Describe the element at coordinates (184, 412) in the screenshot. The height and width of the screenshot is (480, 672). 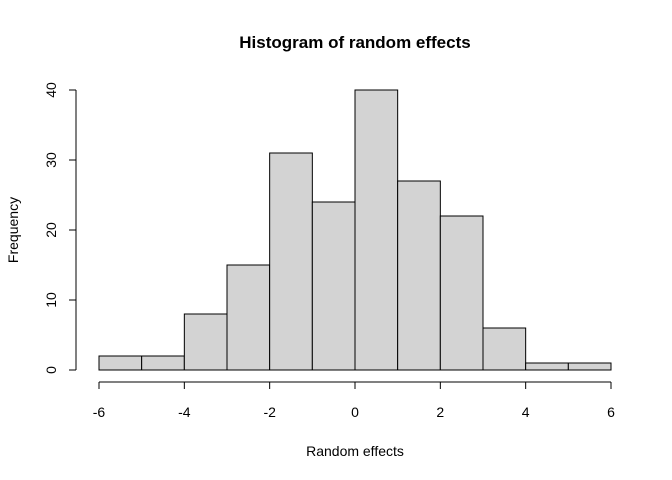
I see `x-tick-label: -4` at that location.